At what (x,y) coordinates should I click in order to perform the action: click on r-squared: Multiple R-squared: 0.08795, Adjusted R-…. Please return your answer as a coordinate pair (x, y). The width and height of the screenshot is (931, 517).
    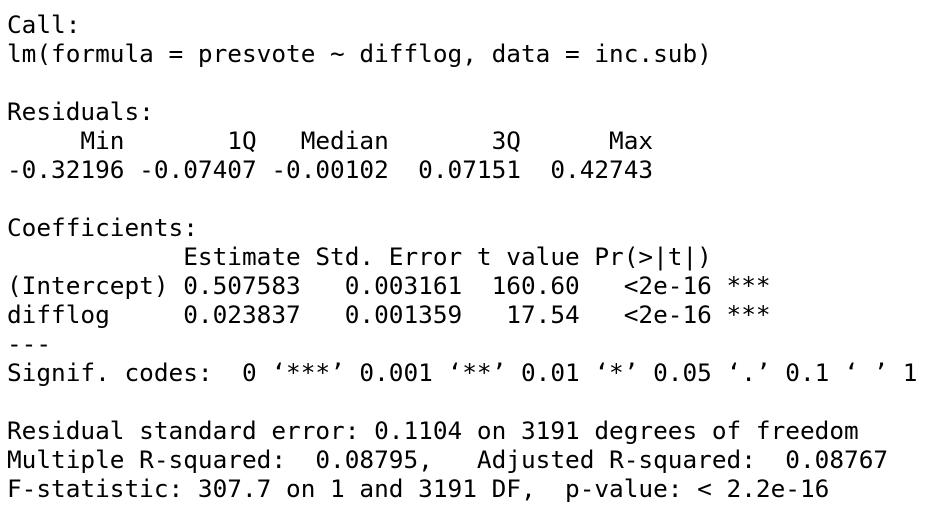
    Looking at the image, I should click on (455, 459).